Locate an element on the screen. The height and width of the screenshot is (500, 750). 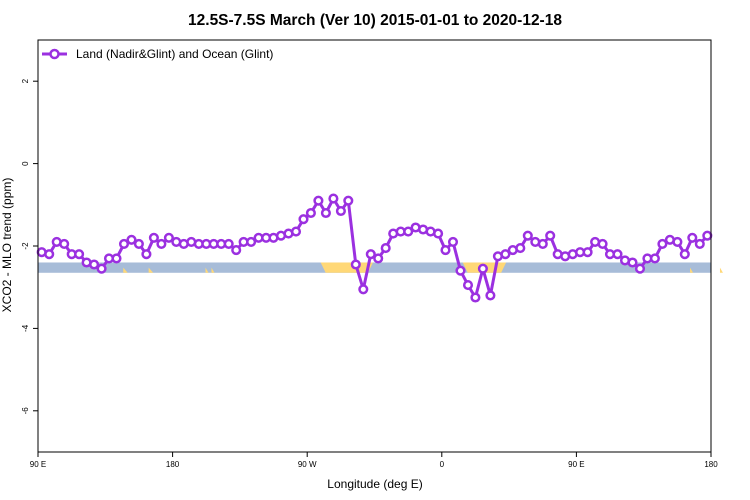
y-axis: 2 0 -2 -4 -6 is located at coordinates (29, 246).